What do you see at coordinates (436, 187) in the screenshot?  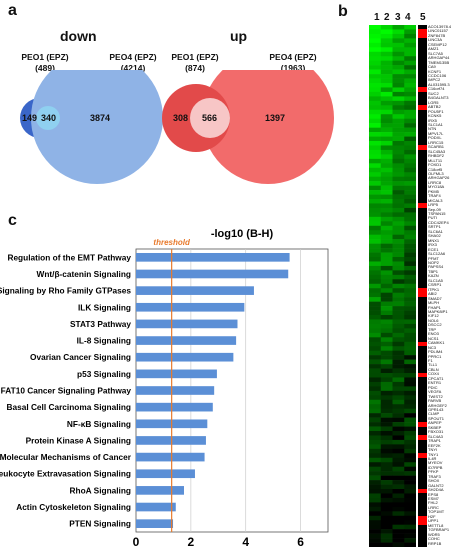 I see `heatmap-gene-label: MYO18A` at bounding box center [436, 187].